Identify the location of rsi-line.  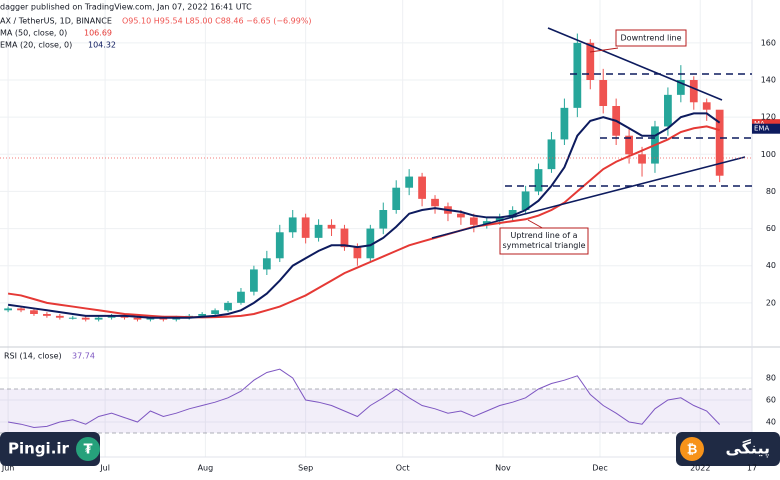
(364, 398).